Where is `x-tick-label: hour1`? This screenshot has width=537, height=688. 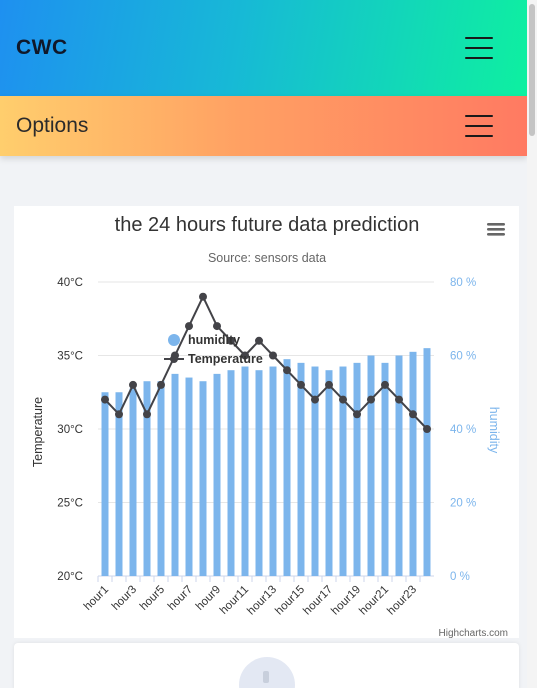
x-tick-label: hour1 is located at coordinates (96, 598).